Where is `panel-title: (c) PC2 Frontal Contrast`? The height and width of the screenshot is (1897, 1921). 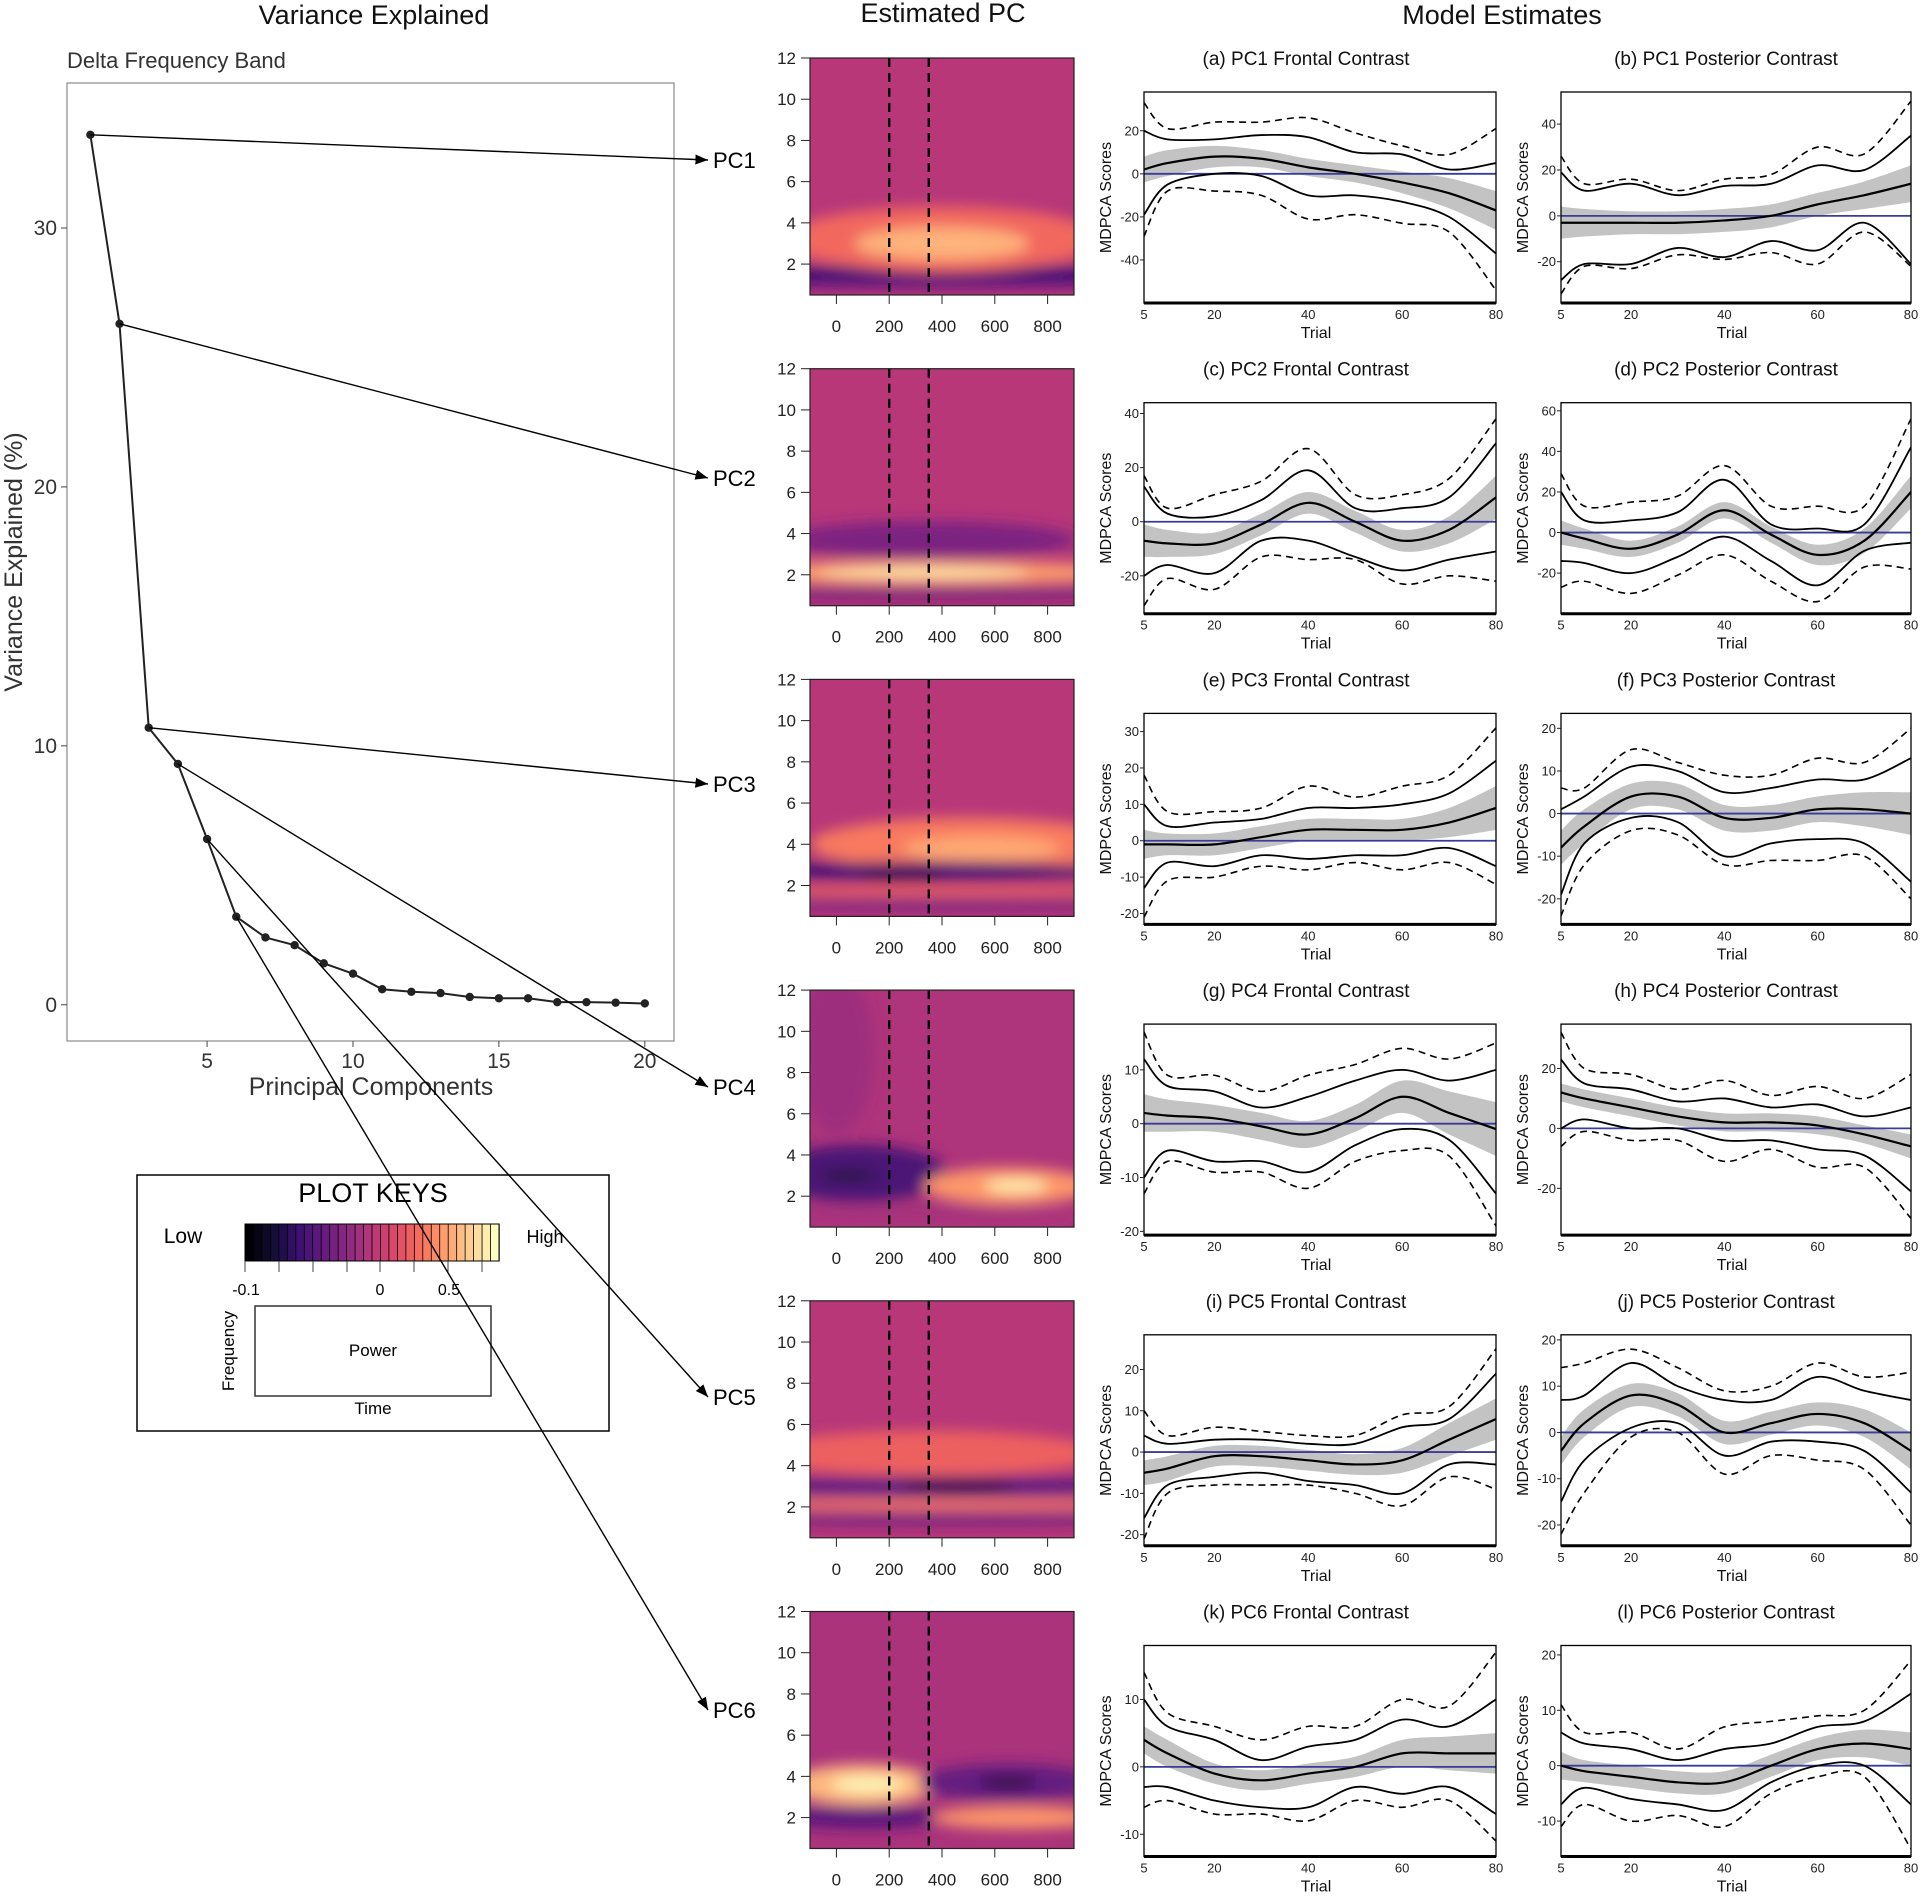
panel-title: (c) PC2 Frontal Contrast is located at coordinates (1306, 370).